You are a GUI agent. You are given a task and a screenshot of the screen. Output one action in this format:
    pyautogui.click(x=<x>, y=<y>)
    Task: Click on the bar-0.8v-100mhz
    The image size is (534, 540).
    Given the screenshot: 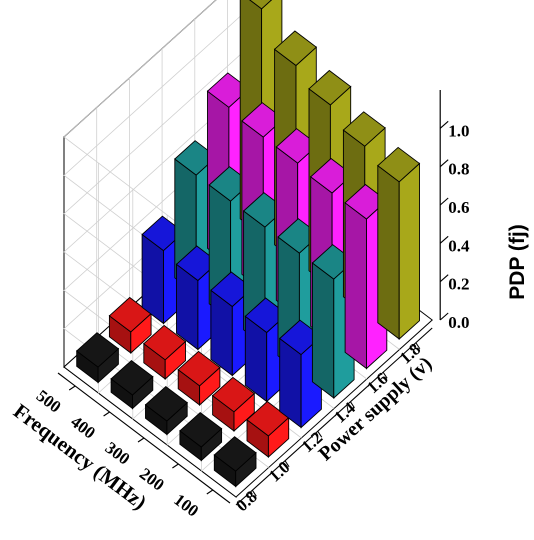 What is the action you would take?
    pyautogui.click(x=235, y=462)
    